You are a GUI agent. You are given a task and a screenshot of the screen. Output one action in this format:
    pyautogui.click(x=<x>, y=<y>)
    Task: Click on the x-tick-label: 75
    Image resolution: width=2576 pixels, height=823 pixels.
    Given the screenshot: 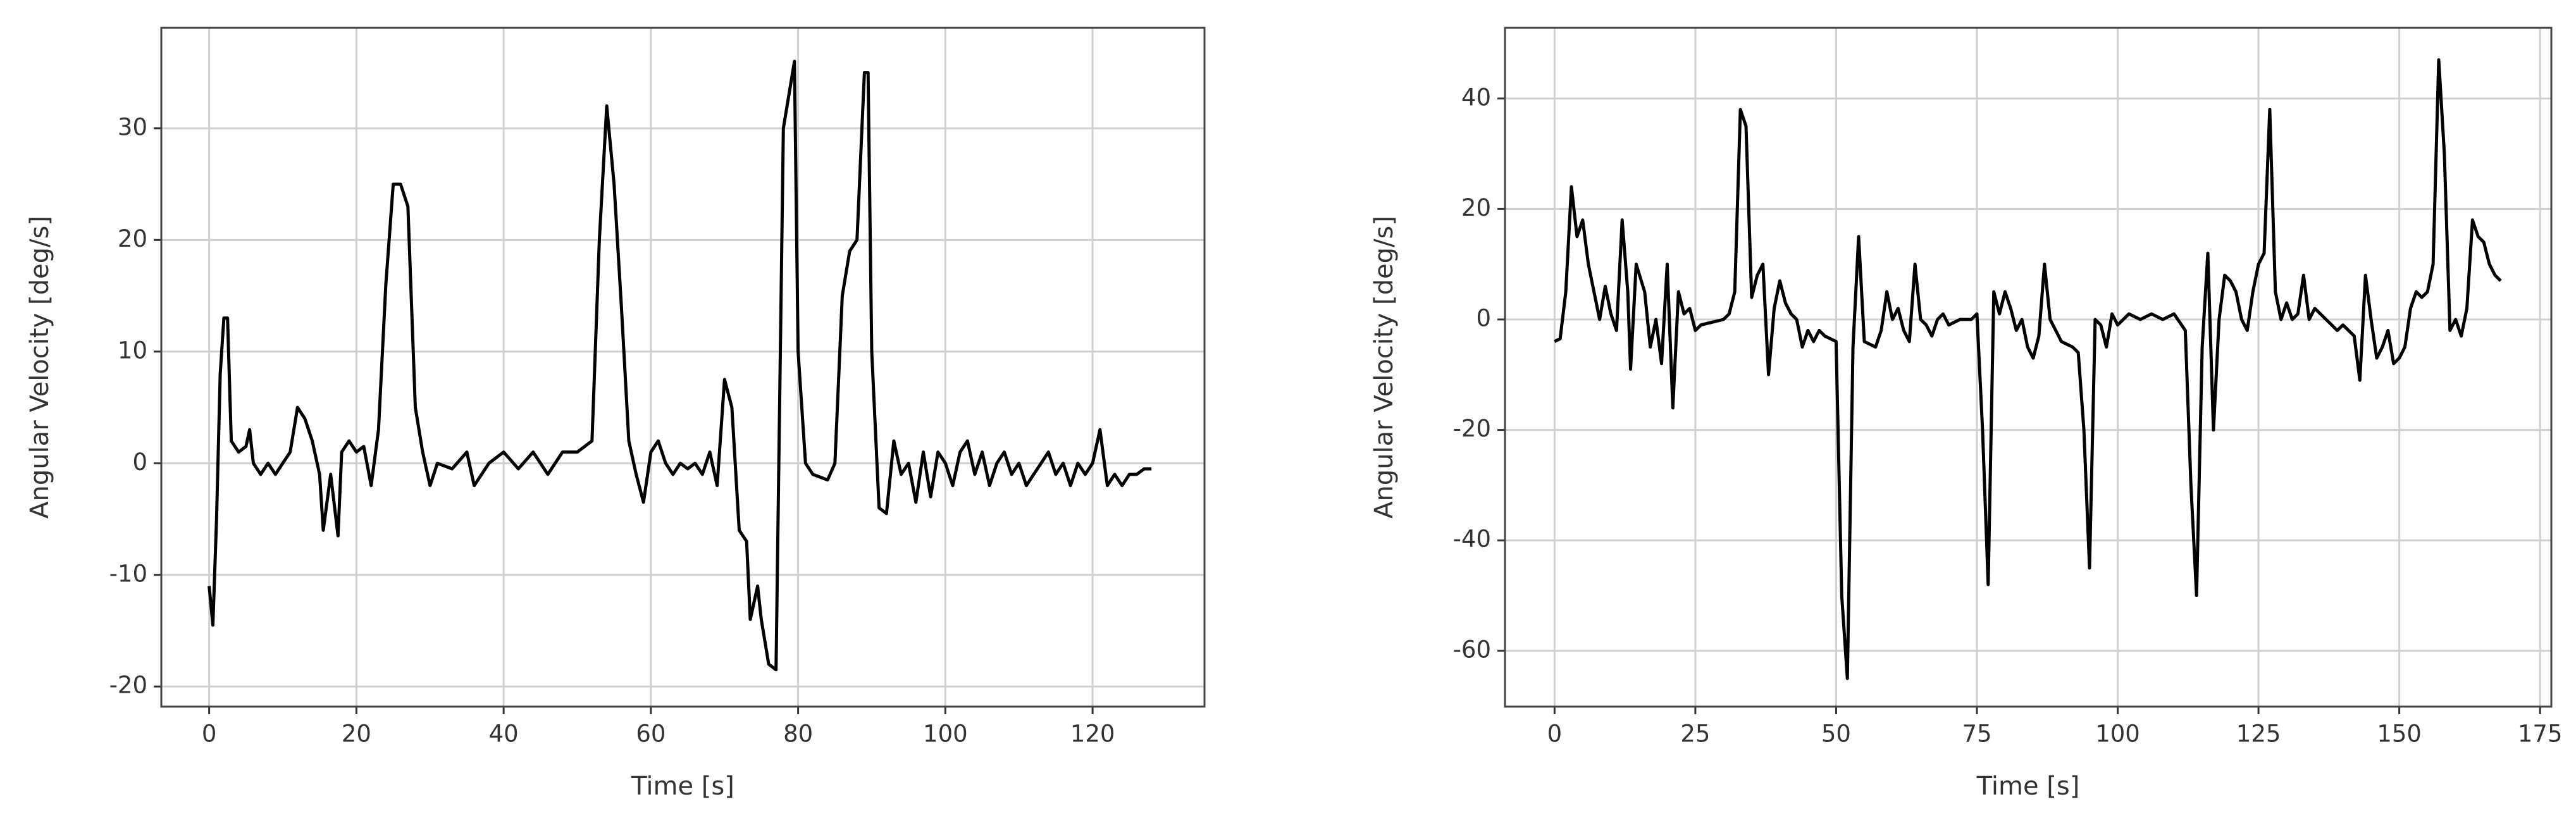 What is the action you would take?
    pyautogui.click(x=1977, y=734)
    